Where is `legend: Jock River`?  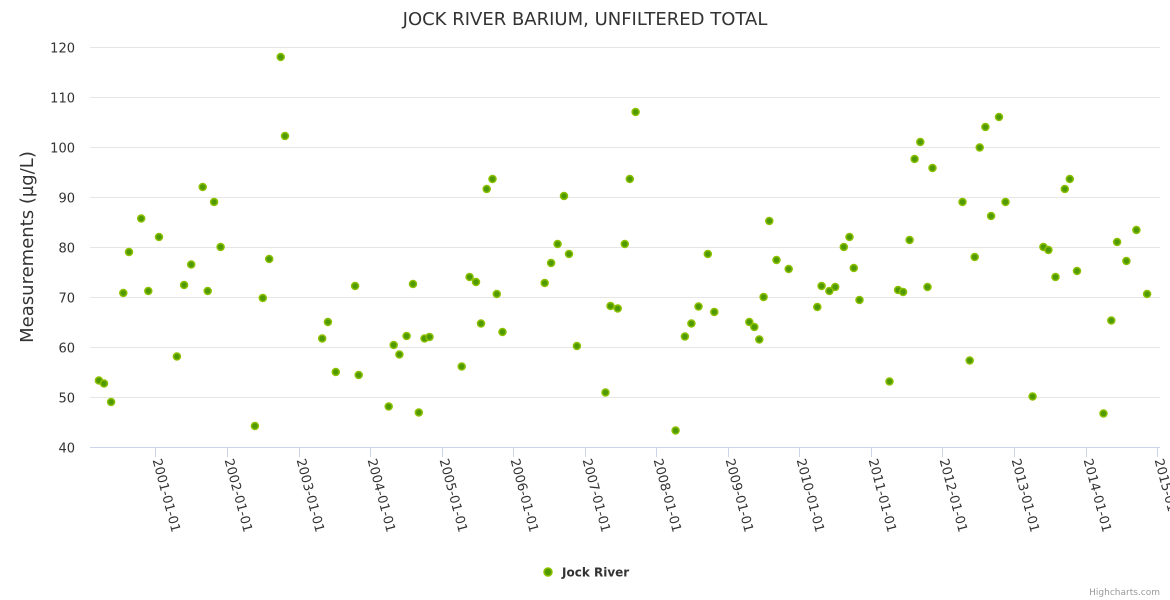
legend: Jock River is located at coordinates (586, 573).